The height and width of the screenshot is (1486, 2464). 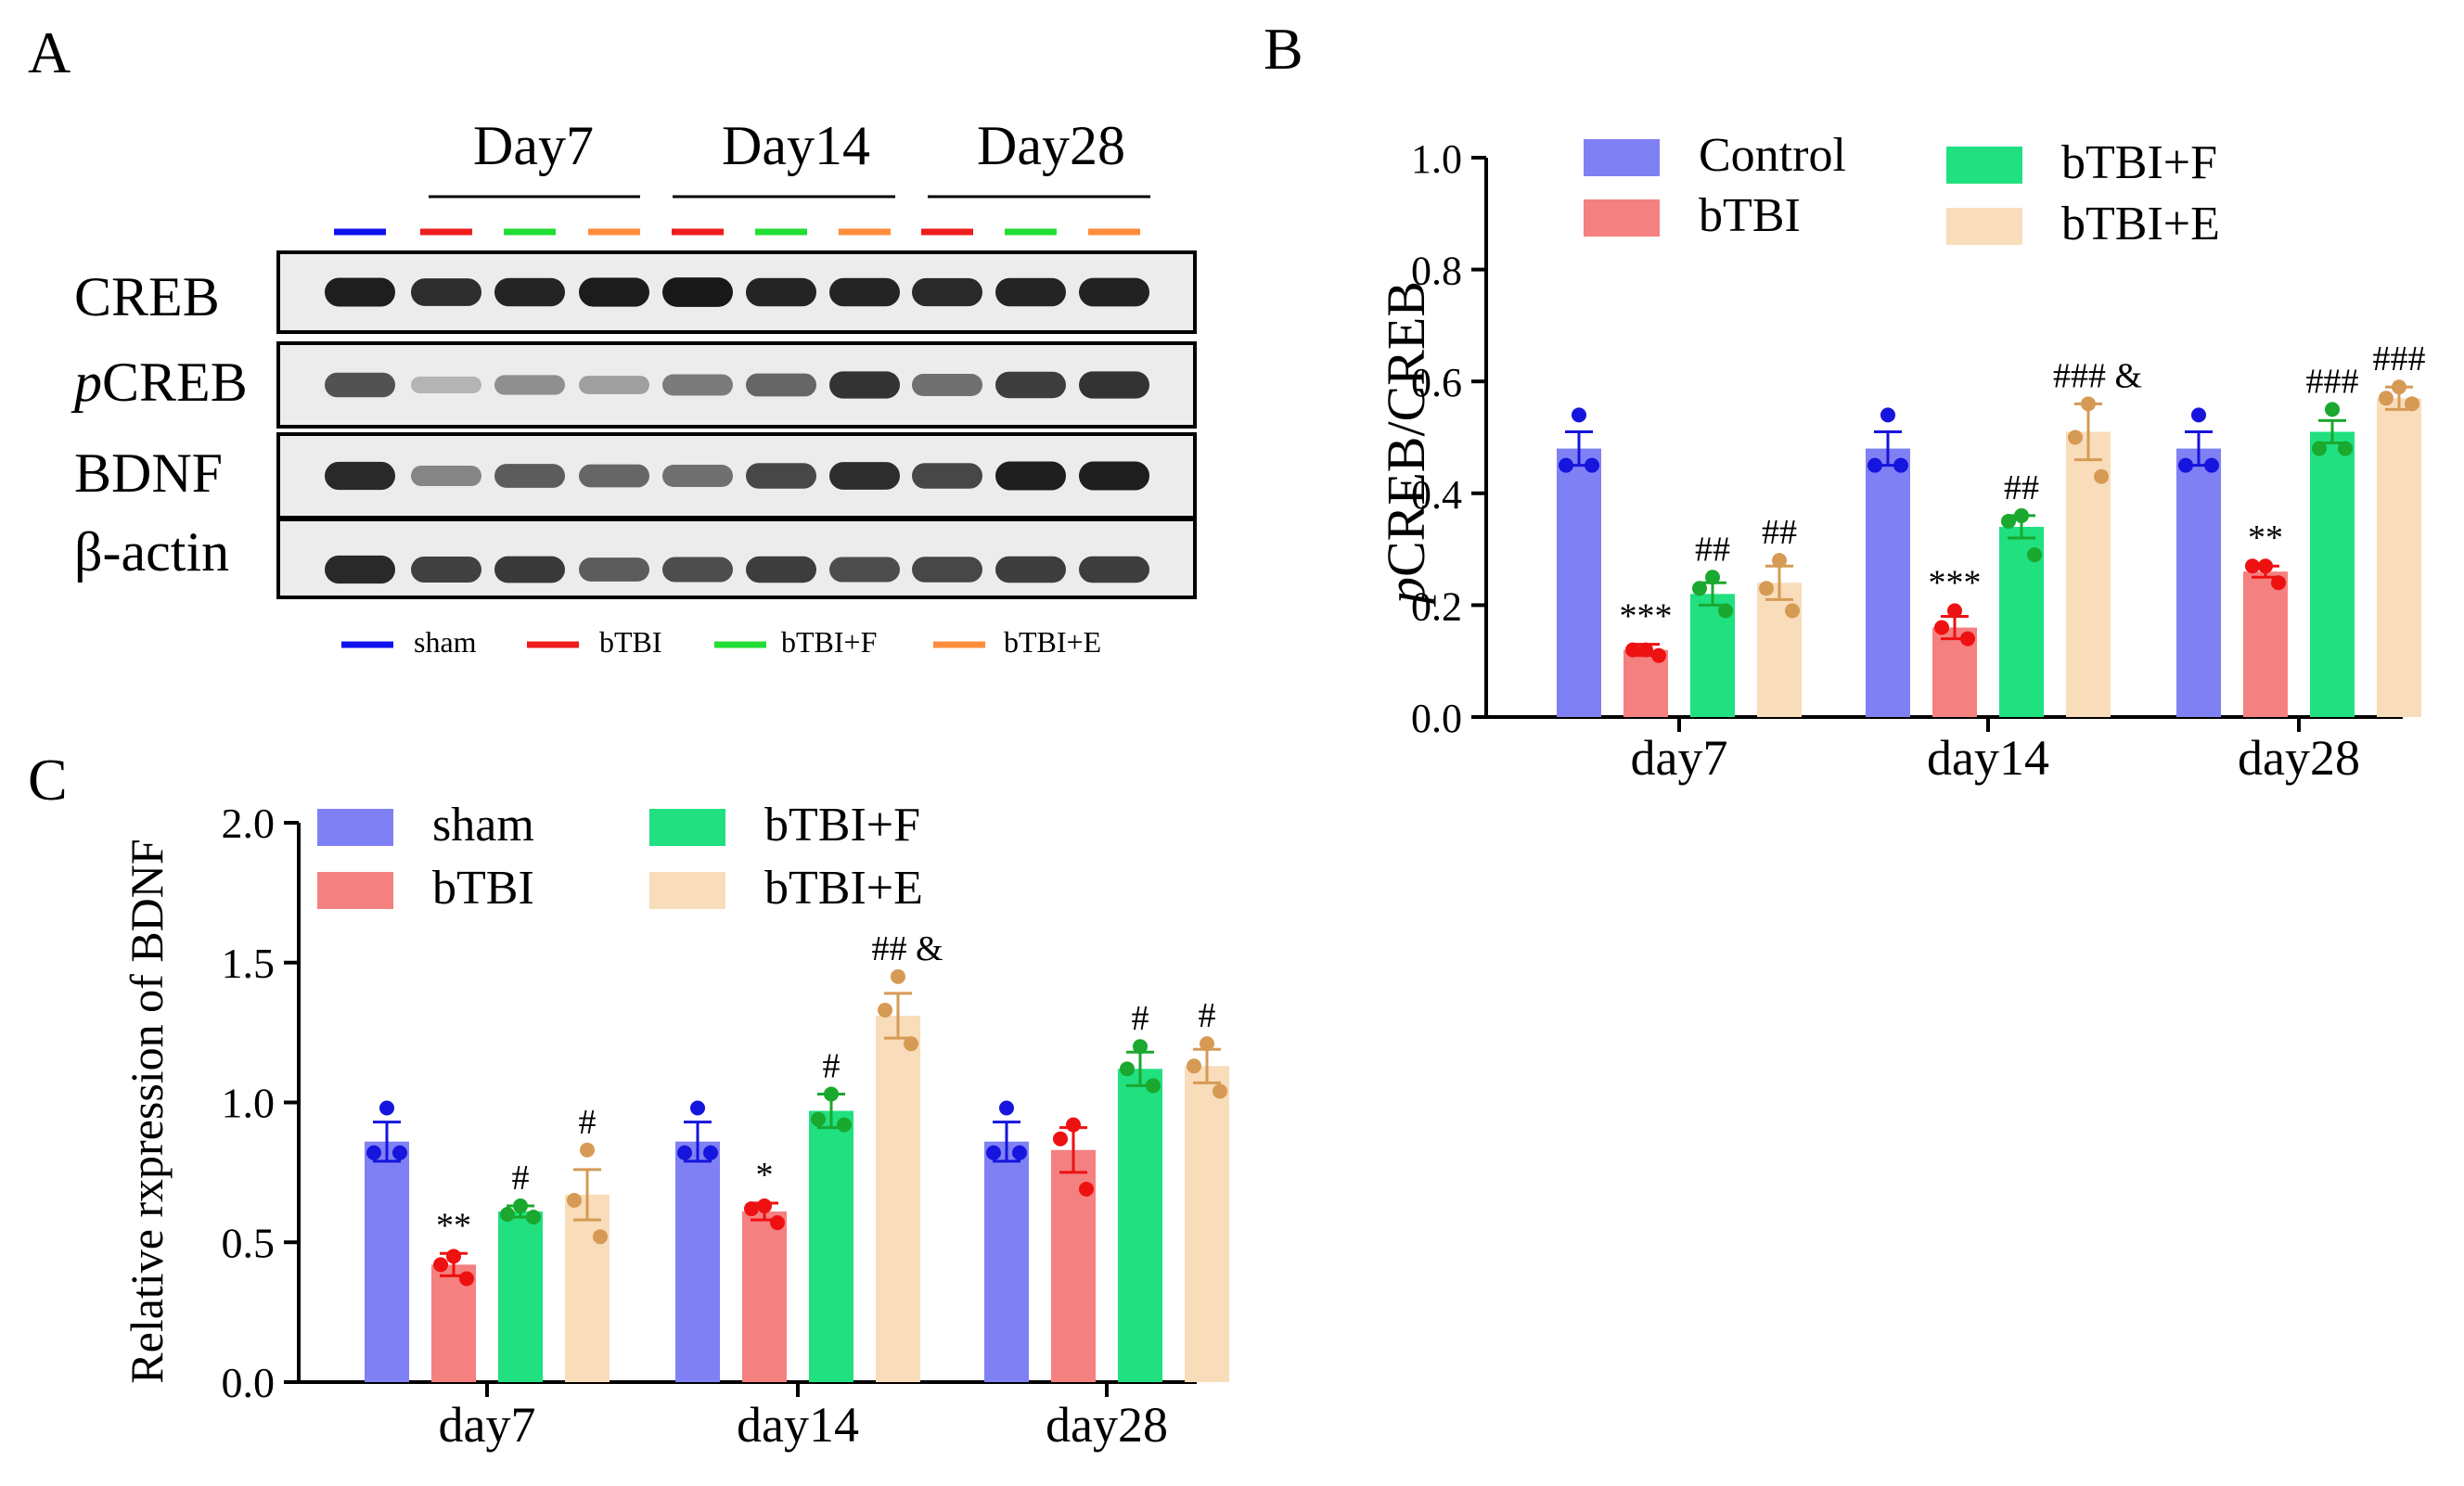 I want to click on legend-swatch-sham, so click(x=355, y=828).